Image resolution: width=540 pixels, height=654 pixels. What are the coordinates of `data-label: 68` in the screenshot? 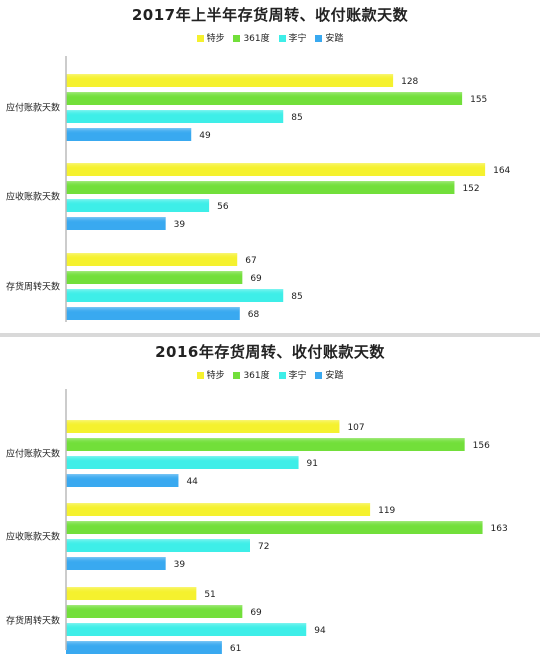 It's located at (254, 315).